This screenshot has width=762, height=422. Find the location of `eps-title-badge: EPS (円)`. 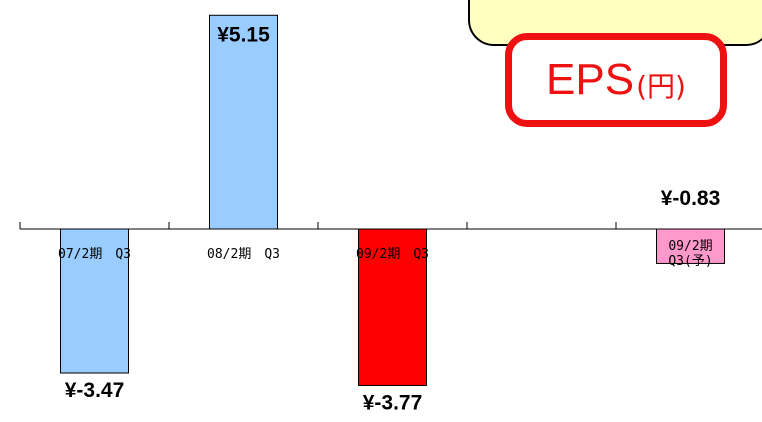

eps-title-badge: EPS (円) is located at coordinates (616, 80).